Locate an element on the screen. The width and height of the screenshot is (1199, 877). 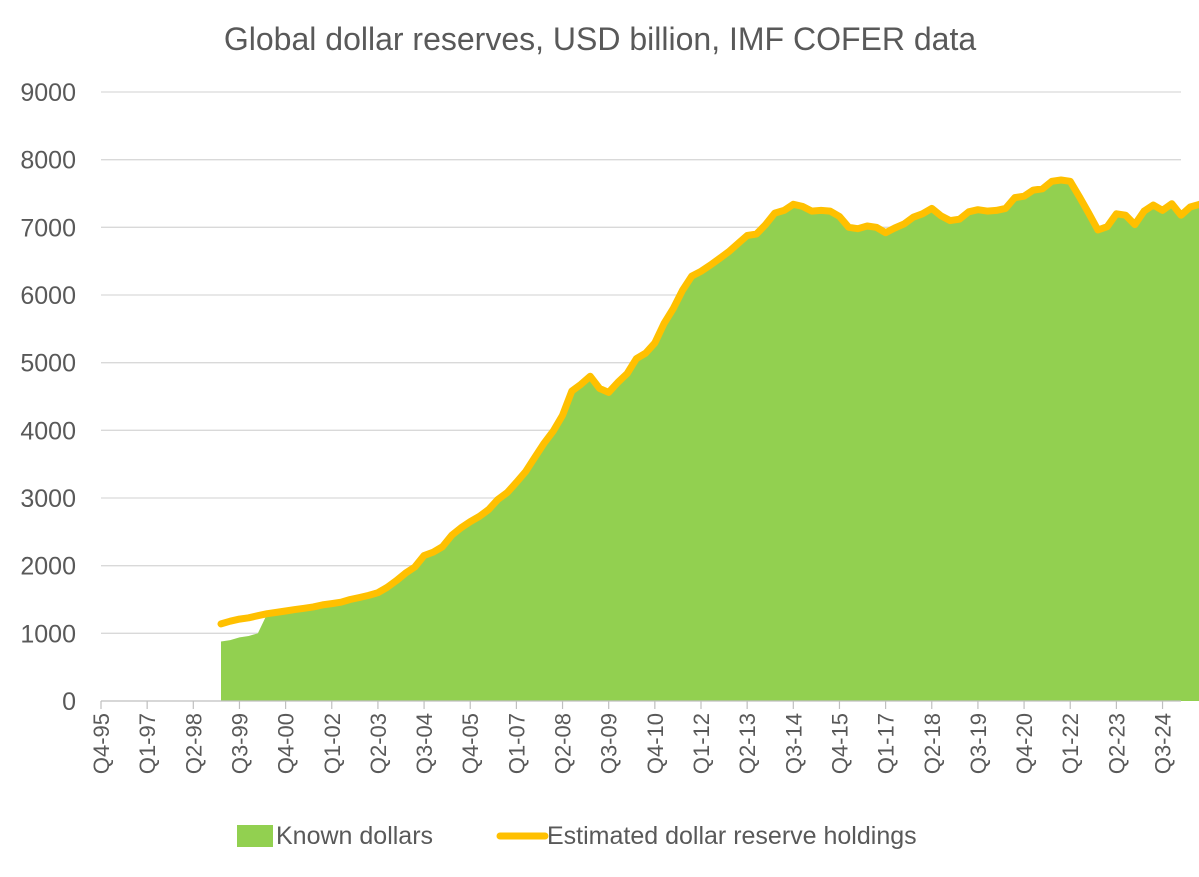
x-tick-label: Q1-07 is located at coordinates (516, 743).